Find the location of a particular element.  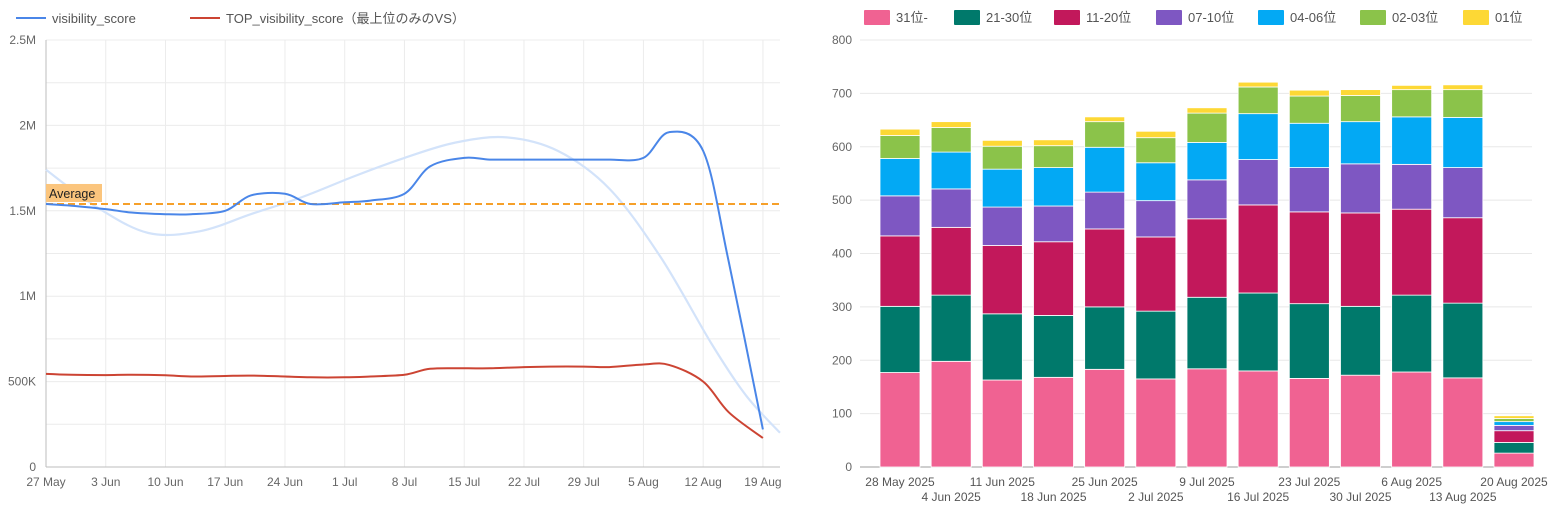

legend-label-0: visibility_score is located at coordinates (94, 18).